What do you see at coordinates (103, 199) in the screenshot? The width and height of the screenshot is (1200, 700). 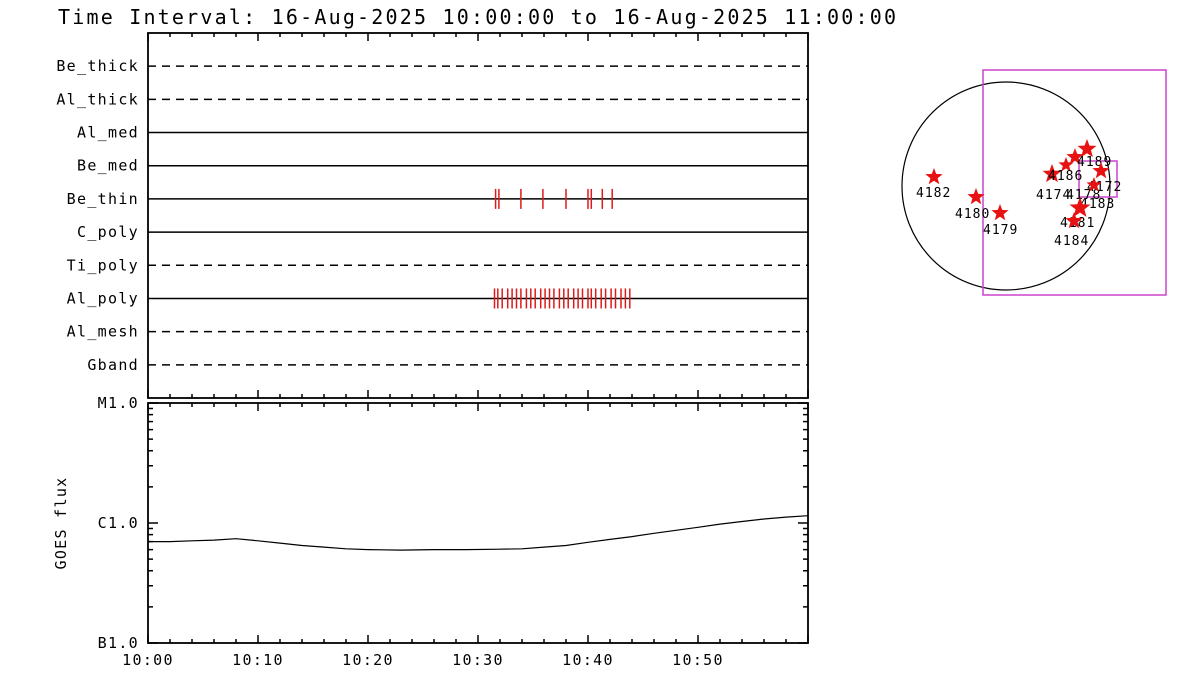 I see `channel-label-Be_thin: Be_thin` at bounding box center [103, 199].